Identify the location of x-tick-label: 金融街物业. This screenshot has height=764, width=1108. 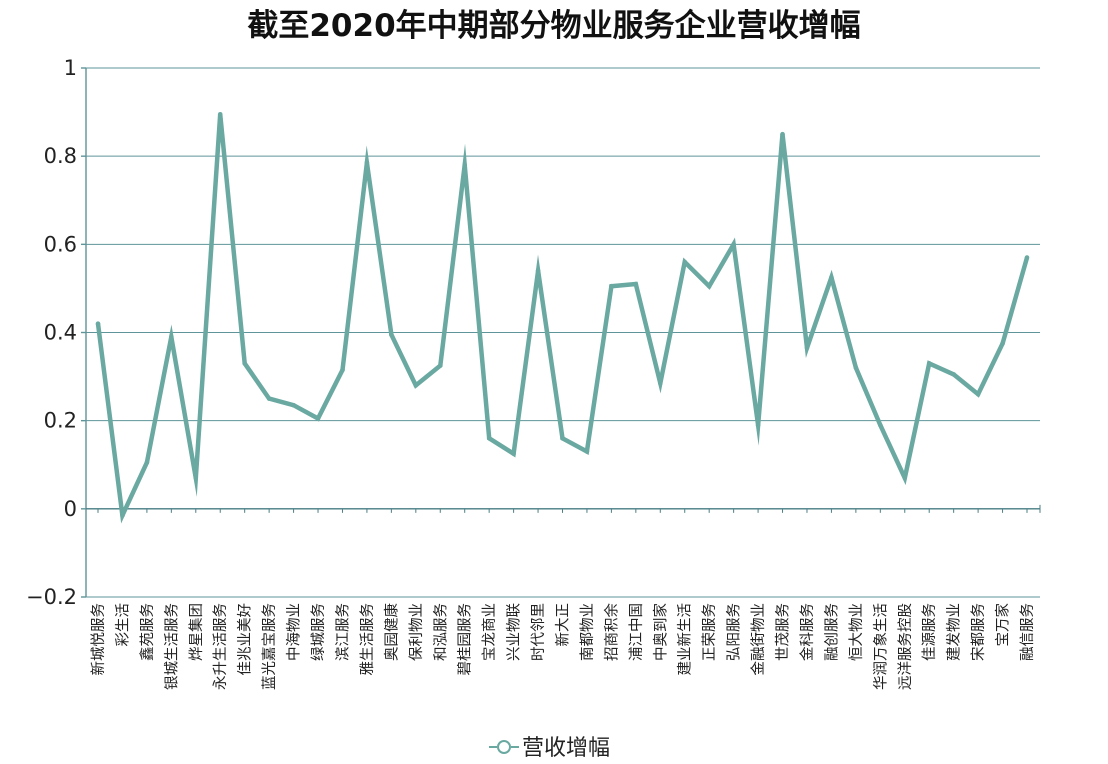
(758, 639).